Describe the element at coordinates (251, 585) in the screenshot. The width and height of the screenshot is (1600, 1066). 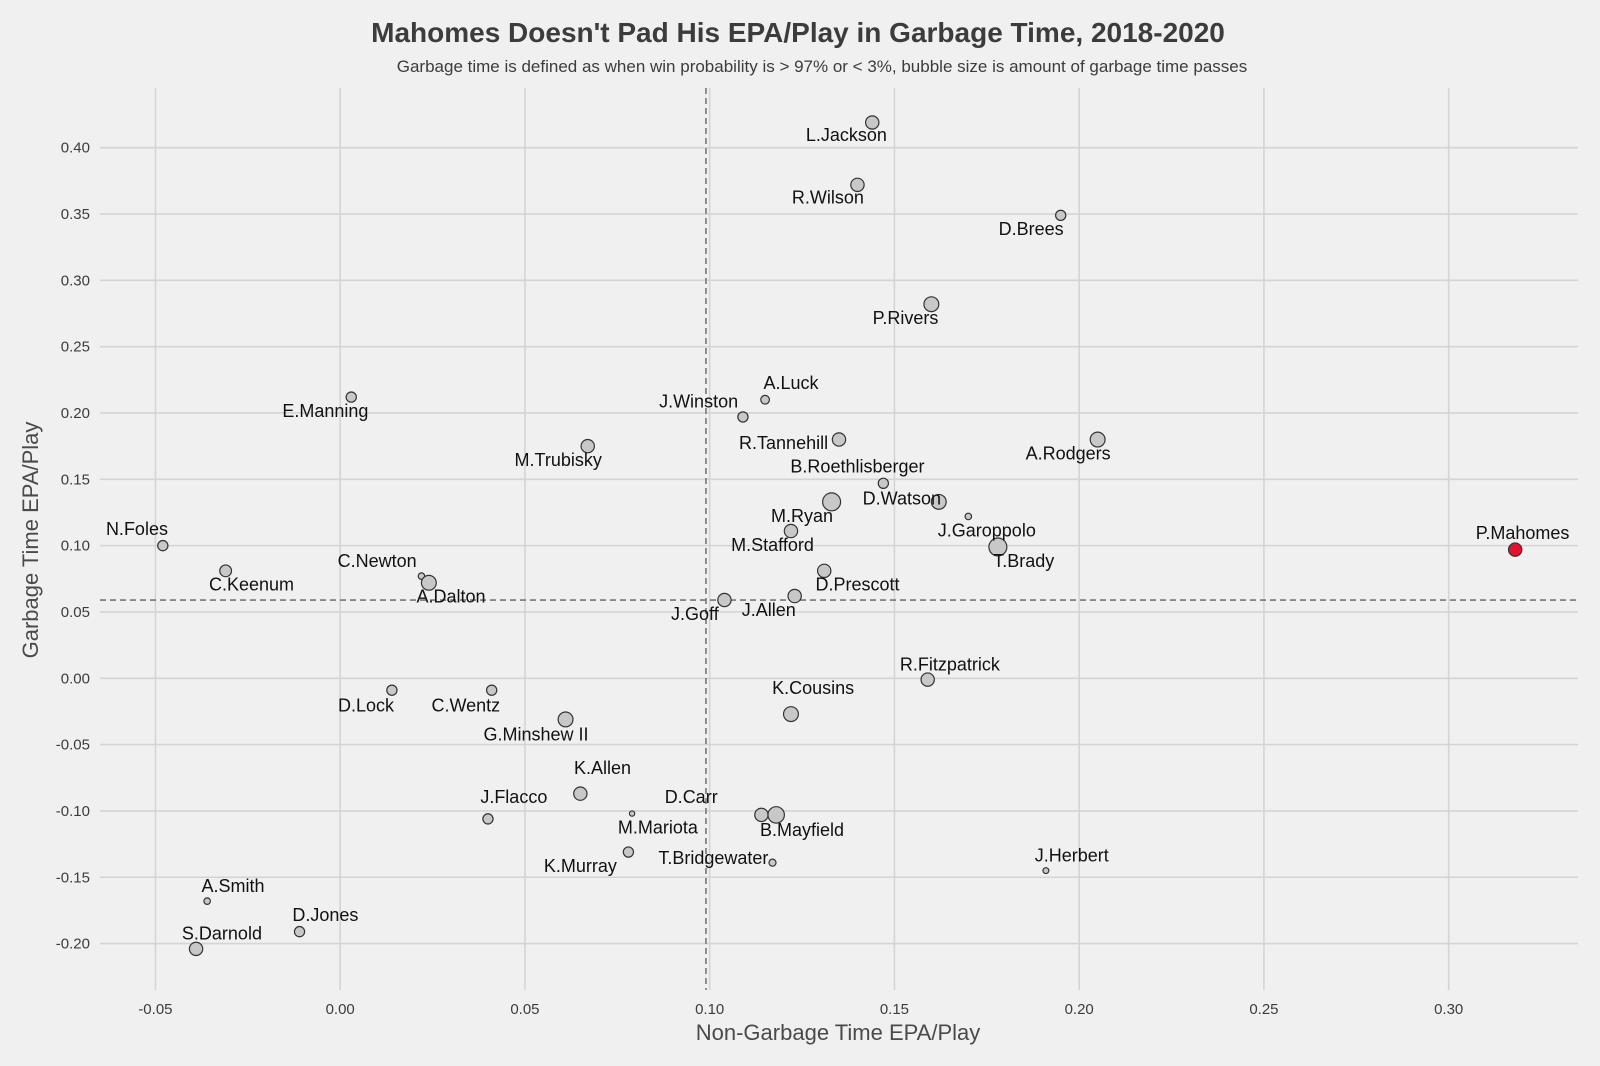
I see `point-label: C.Keenum` at that location.